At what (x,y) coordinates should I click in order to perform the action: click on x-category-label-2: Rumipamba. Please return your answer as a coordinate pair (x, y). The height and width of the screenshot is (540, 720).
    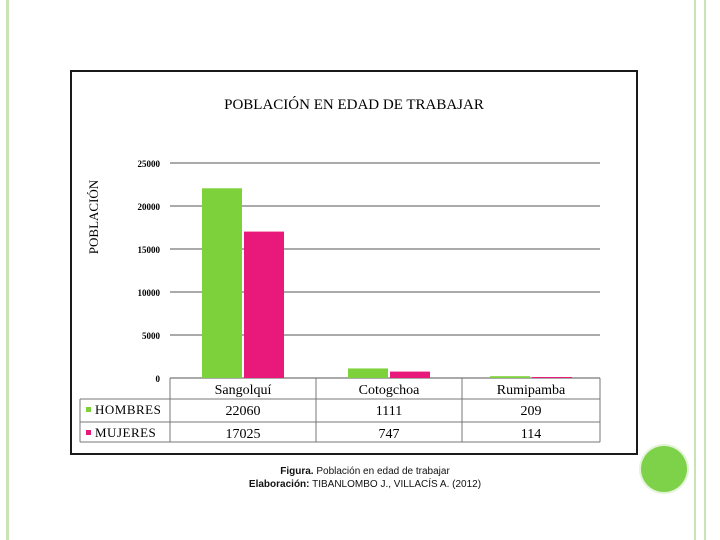
    Looking at the image, I should click on (531, 390).